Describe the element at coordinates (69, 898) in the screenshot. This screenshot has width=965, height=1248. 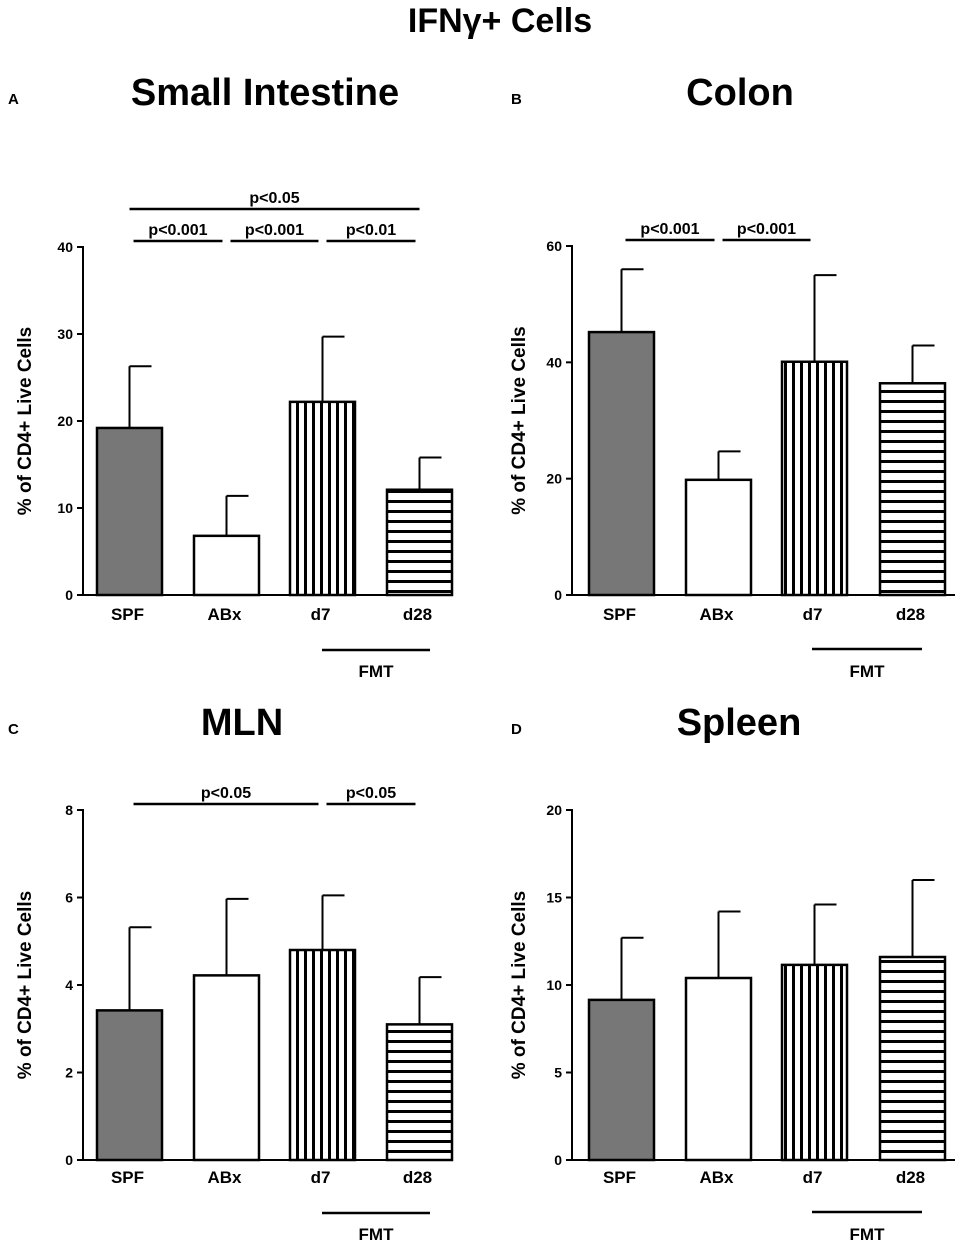
I see `y-tick-label: 6` at that location.